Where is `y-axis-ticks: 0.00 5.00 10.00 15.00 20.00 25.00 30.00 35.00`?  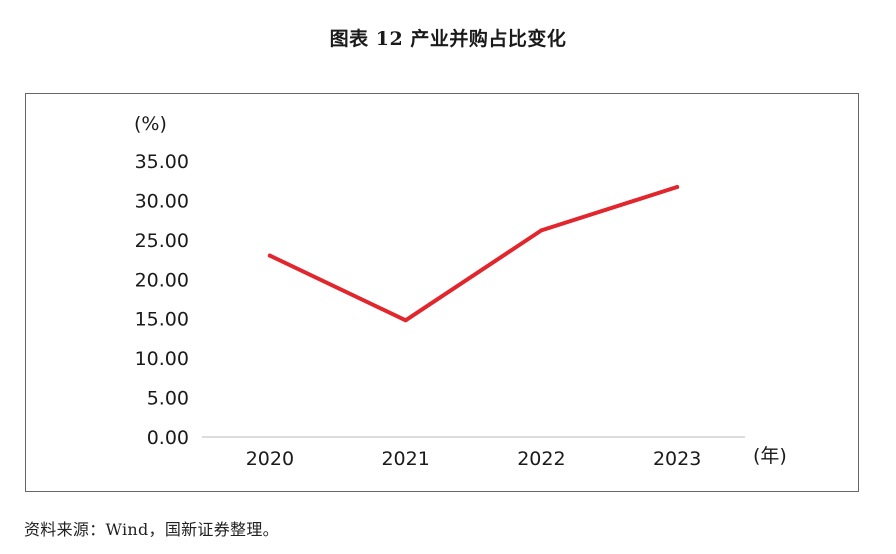
y-axis-ticks: 0.00 5.00 10.00 15.00 20.00 25.00 30.00 35.00 is located at coordinates (162, 300).